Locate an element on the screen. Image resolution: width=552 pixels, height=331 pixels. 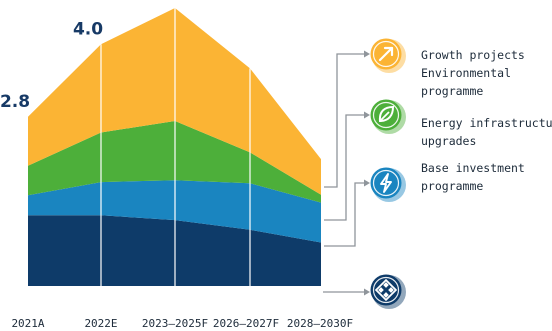
x-tick-label: 2028–2030F is located at coordinates (320, 323).